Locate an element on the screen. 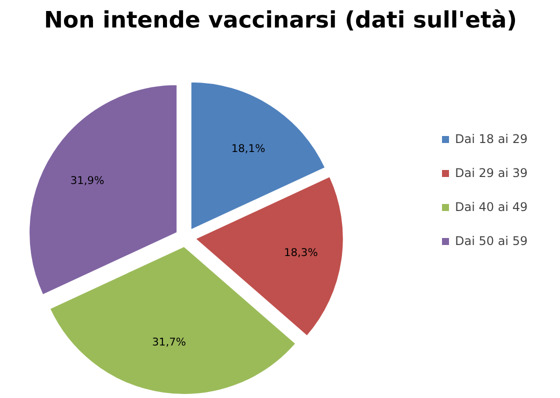  chart-title: Non intende vaccinarsi (dati sull'età) is located at coordinates (280, 21).